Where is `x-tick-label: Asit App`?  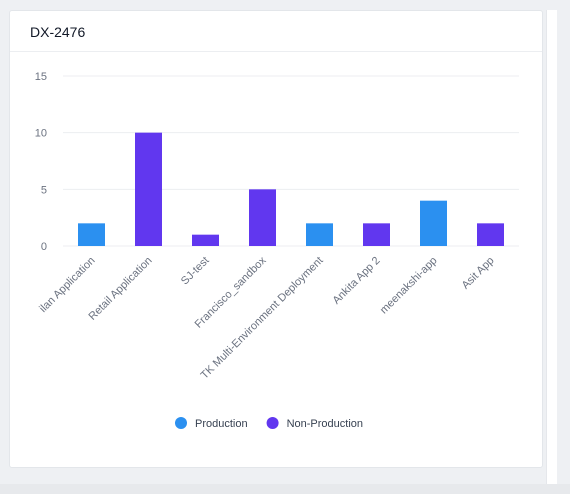
x-tick-label: Asit App is located at coordinates (478, 273).